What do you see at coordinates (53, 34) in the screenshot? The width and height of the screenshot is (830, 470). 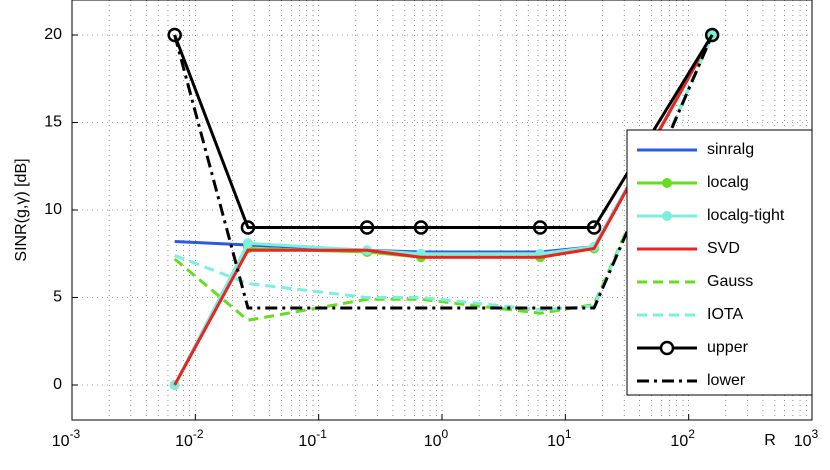 I see `y-tick-label: 20` at bounding box center [53, 34].